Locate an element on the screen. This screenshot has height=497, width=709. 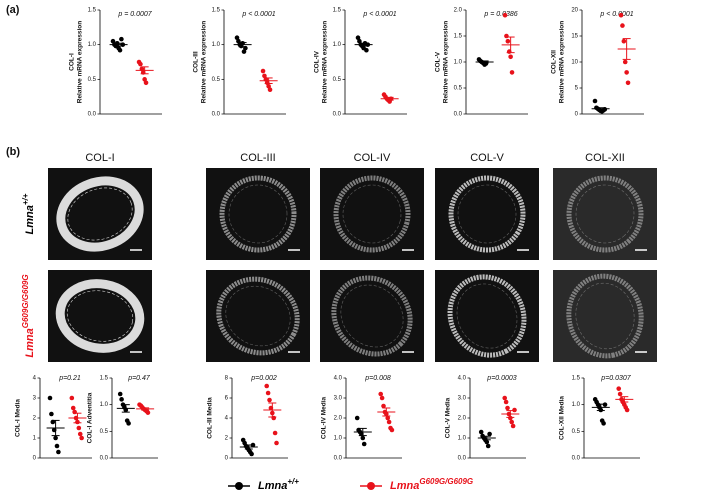
legend-label: LmnaG609G/G609G is located at coordinates (431, 484).